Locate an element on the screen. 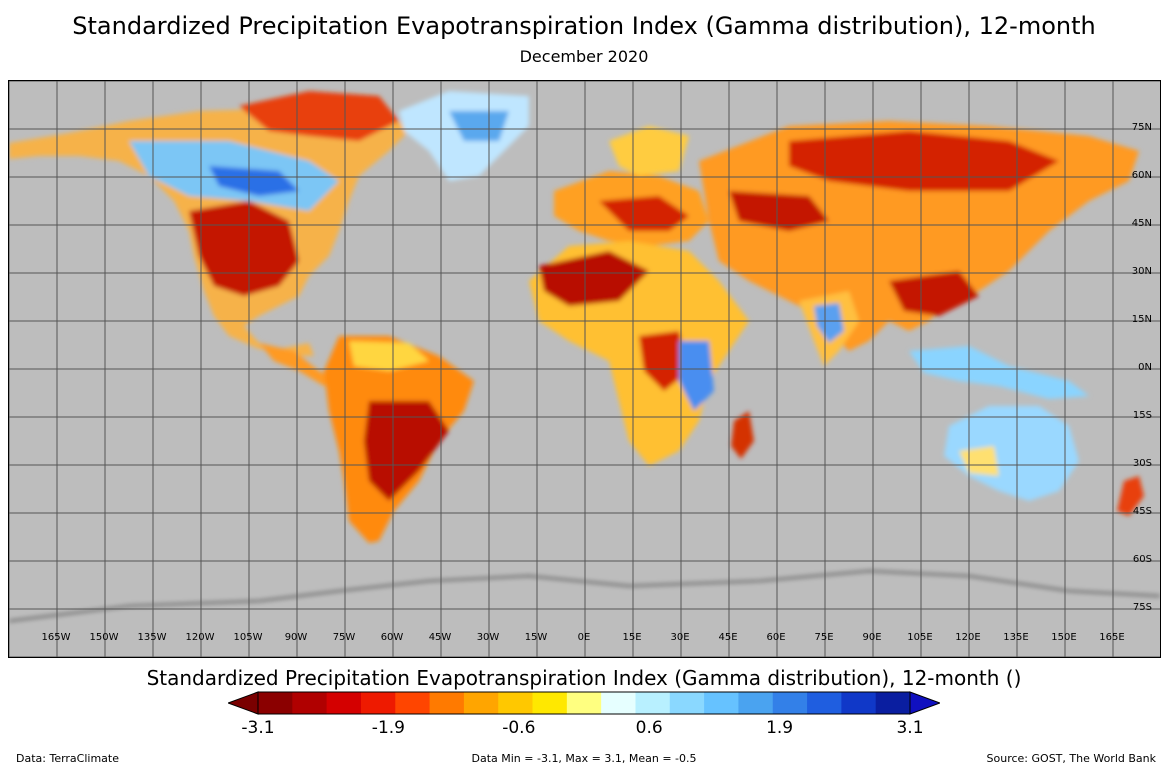 The width and height of the screenshot is (1168, 780). longitude-label: 165E is located at coordinates (1112, 637).